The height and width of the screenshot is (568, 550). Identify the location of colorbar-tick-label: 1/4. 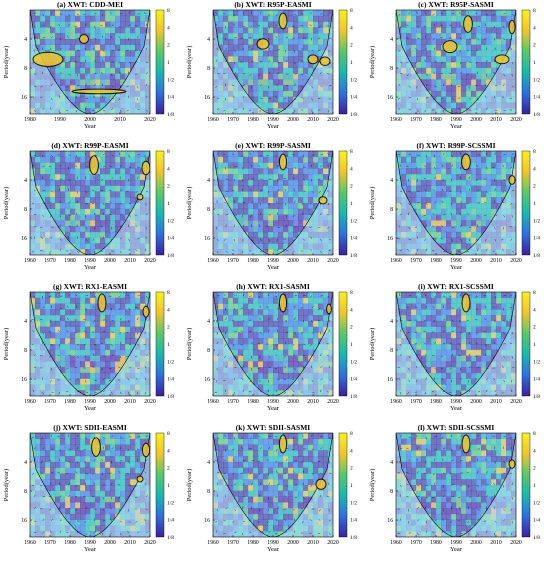
(536, 98).